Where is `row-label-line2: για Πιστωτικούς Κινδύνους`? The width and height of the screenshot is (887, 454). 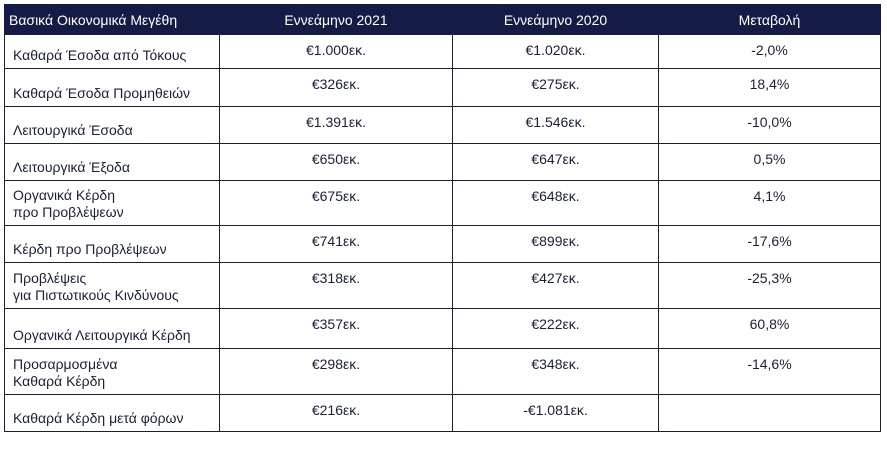 row-label-line2: για Πιστωτικούς Κινδύνους is located at coordinates (96, 295).